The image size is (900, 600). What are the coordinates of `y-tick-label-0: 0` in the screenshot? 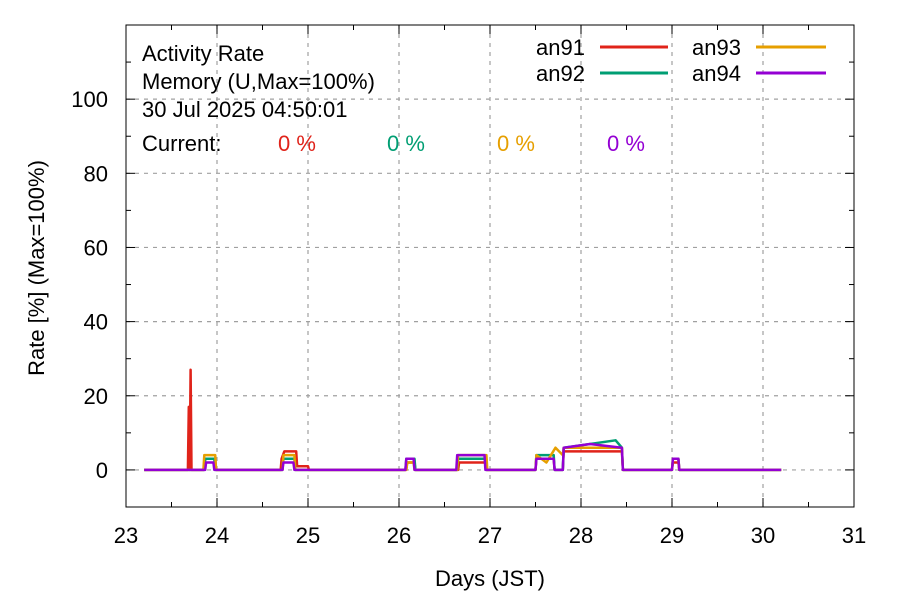 It's located at (102, 470).